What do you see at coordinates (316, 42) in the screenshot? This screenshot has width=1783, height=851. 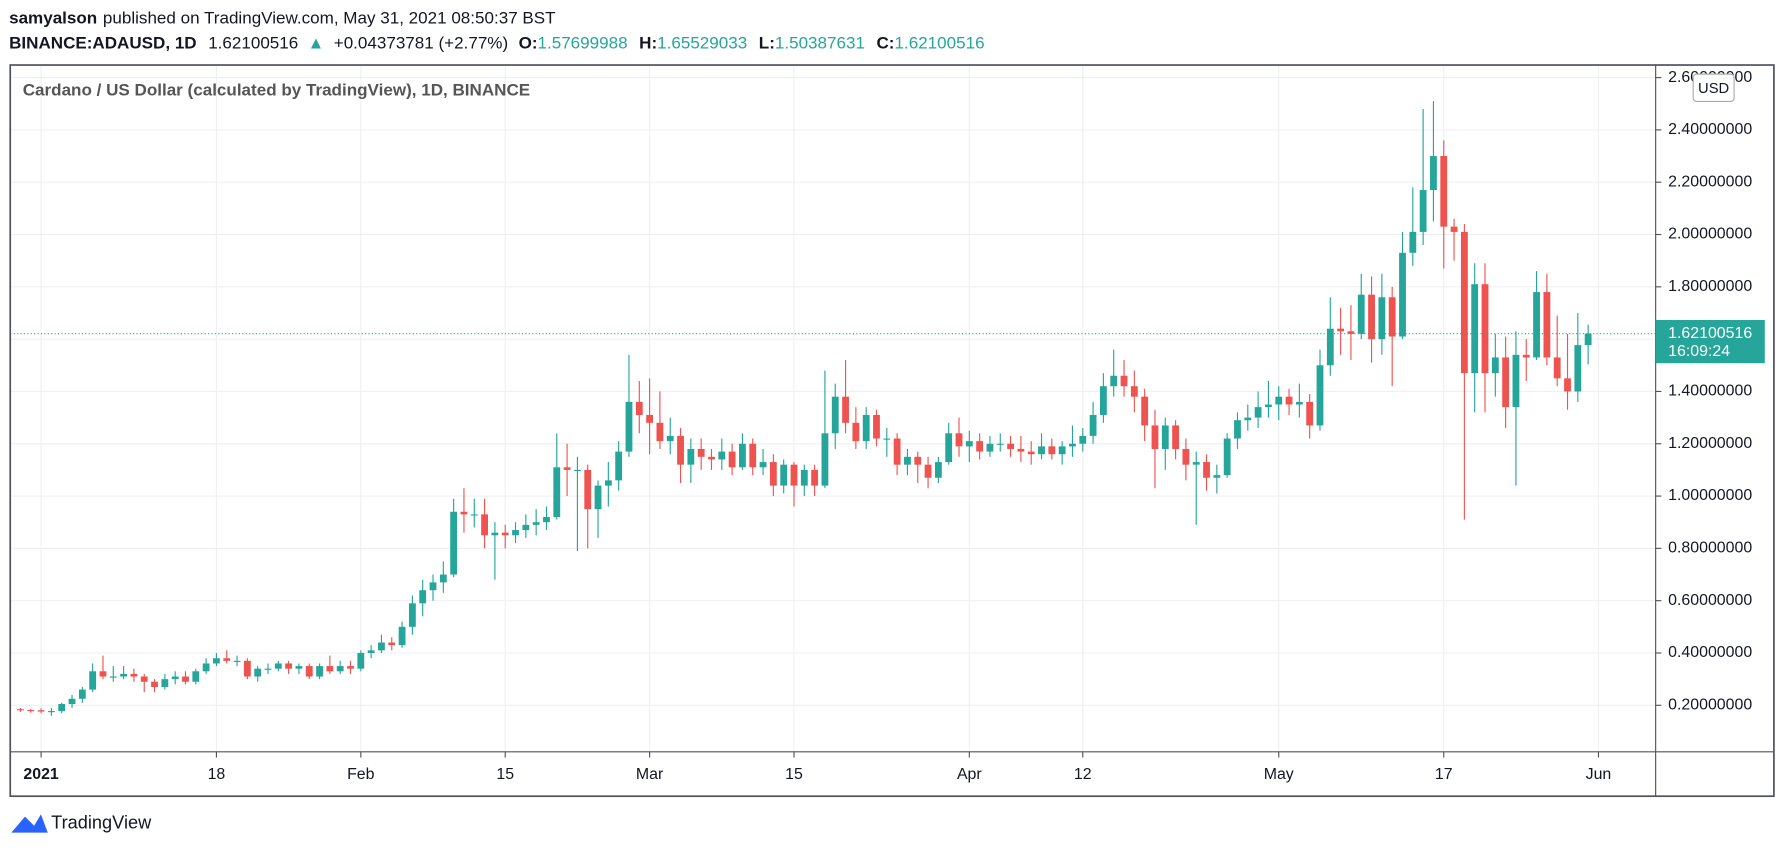 I see `up-arrow: ▲` at bounding box center [316, 42].